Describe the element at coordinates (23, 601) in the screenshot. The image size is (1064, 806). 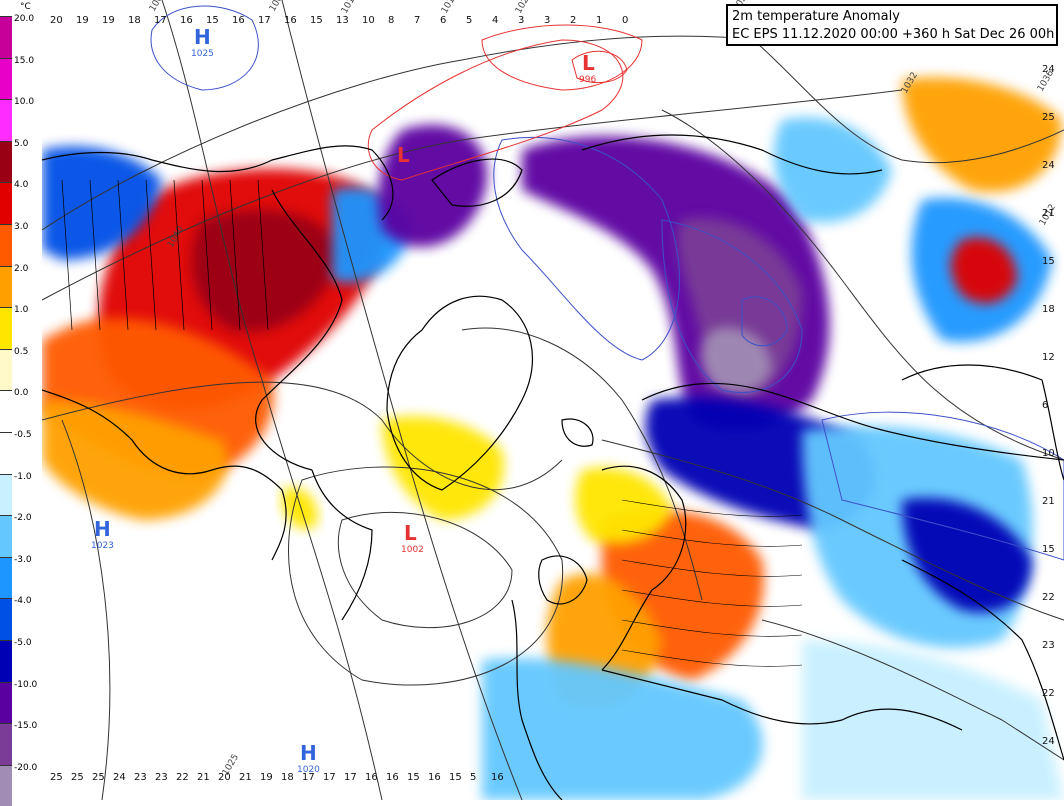
I see `legend-label: -4.0` at that location.